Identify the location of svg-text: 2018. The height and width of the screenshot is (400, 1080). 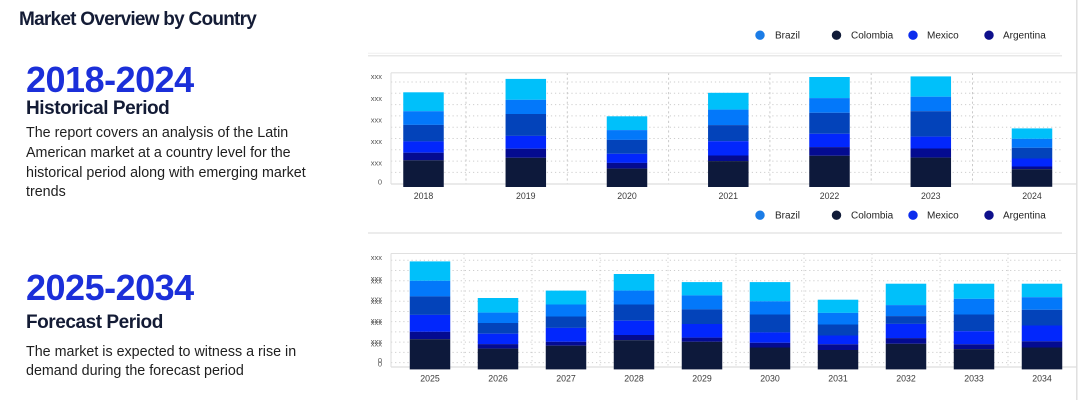
(424, 196).